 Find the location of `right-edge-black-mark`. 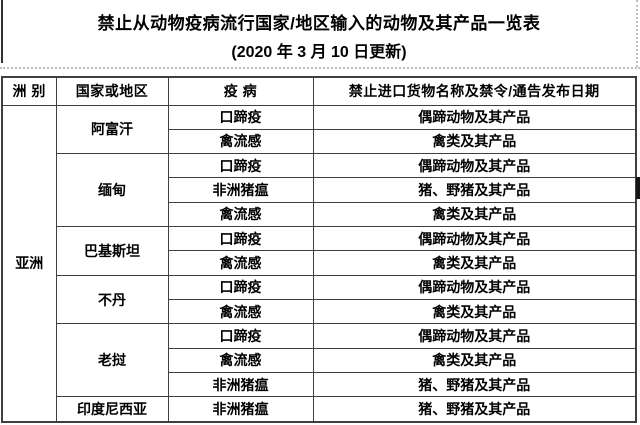

right-edge-black-mark is located at coordinates (638, 188).